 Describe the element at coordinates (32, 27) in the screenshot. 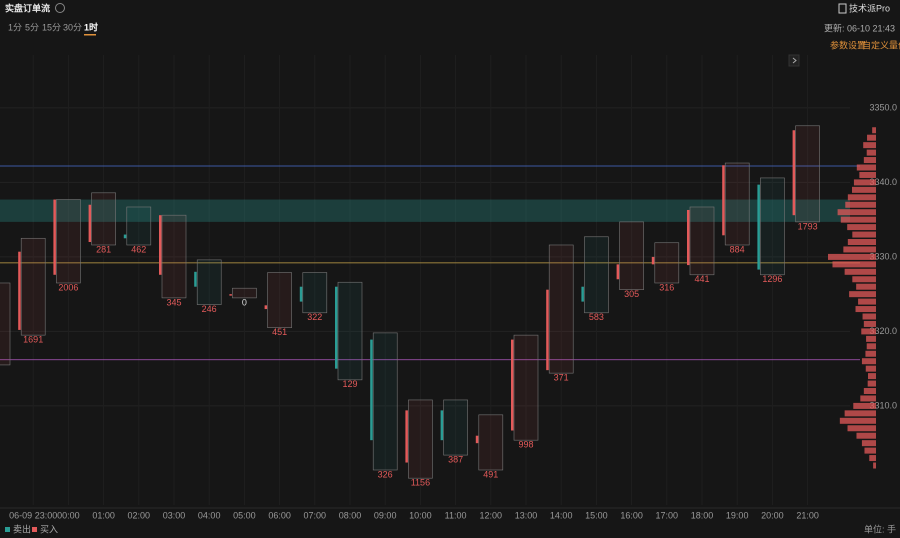

I see `tab: 5分` at that location.